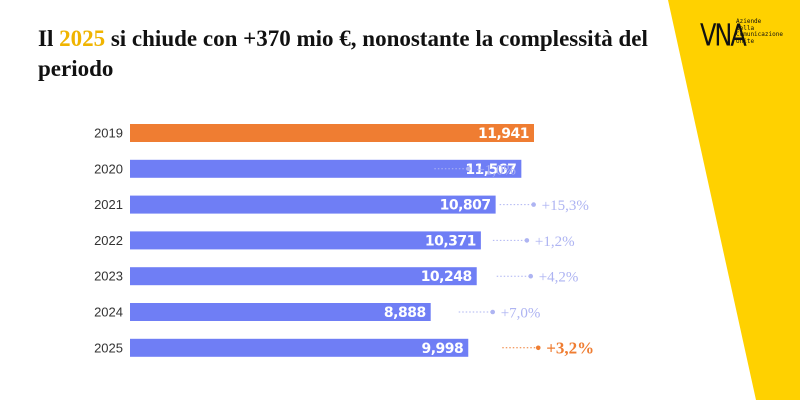  Describe the element at coordinates (555, 242) in the screenshot. I see `growth-label: +1,2%` at that location.